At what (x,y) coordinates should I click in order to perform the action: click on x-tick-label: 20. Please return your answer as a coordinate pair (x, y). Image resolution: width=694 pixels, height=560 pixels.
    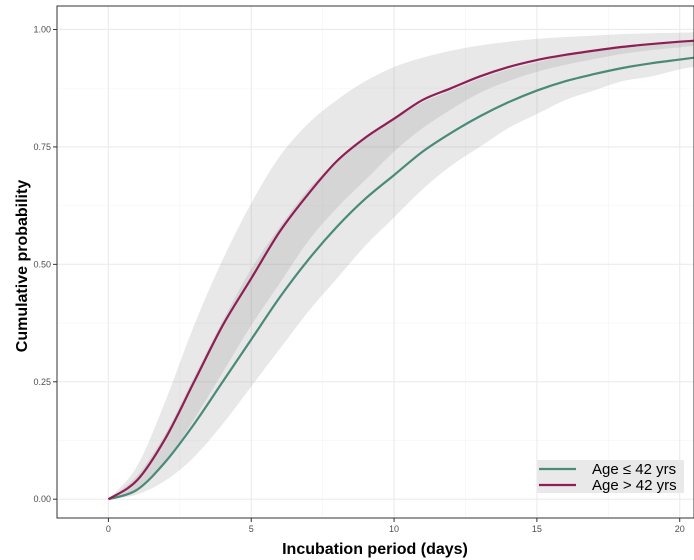
    Looking at the image, I should click on (680, 529).